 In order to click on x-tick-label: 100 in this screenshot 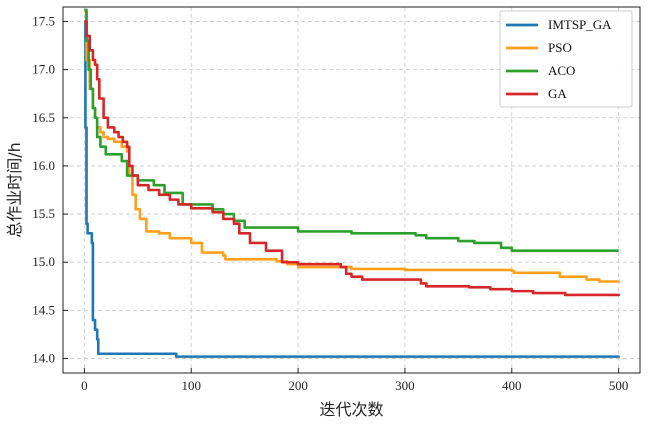, I will do `click(191, 385)`.